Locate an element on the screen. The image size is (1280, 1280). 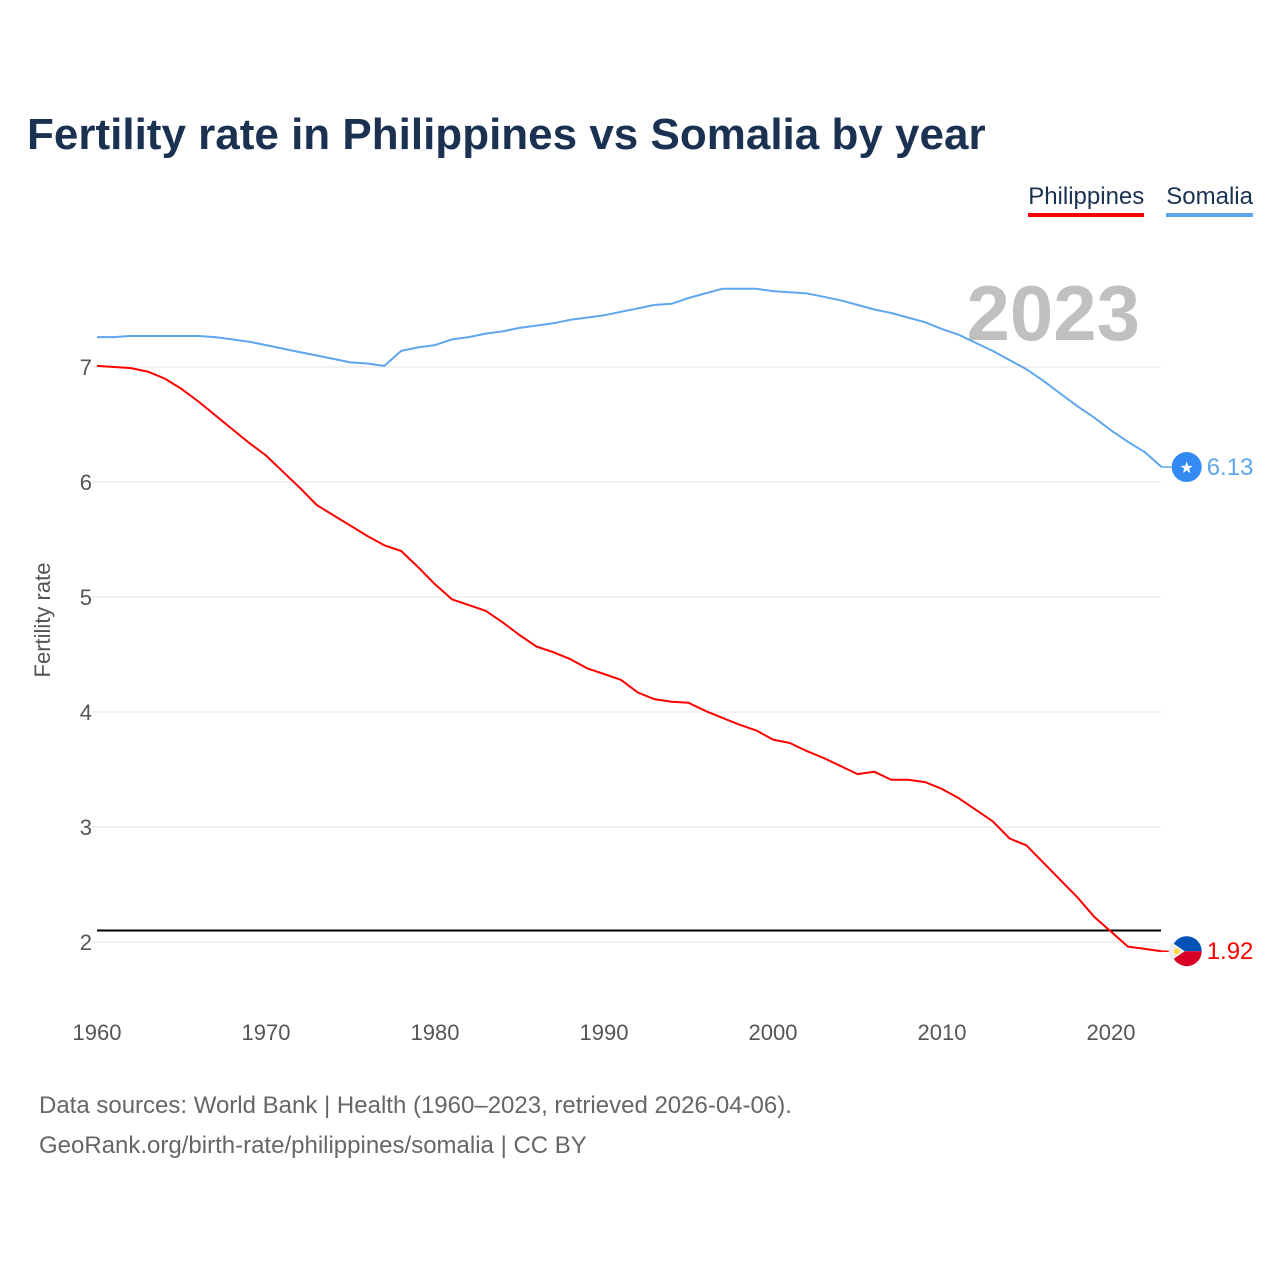
legend-somalia: Somalia is located at coordinates (1209, 200).